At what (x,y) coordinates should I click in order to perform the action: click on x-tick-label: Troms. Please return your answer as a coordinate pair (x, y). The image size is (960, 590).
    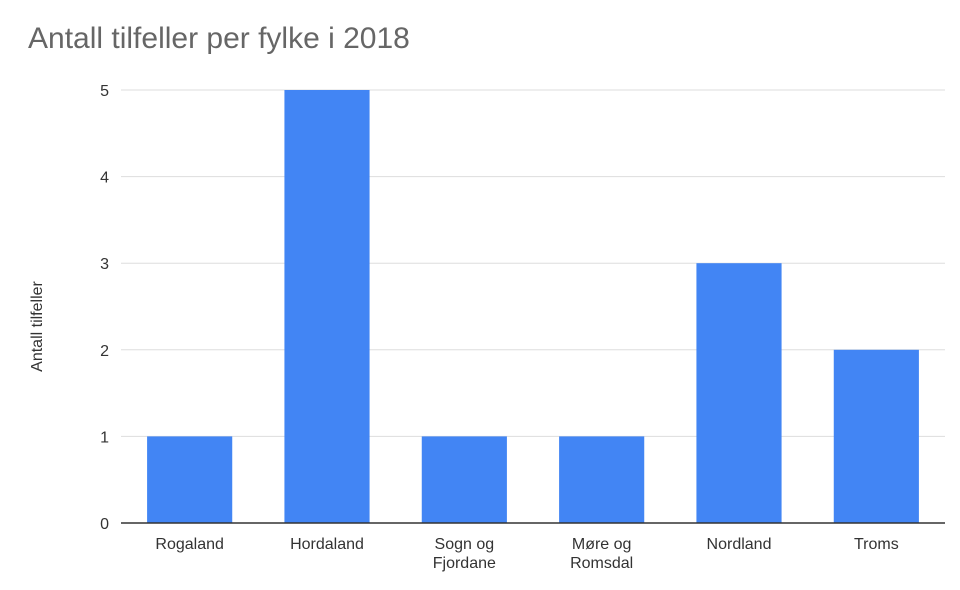
    Looking at the image, I should click on (876, 544).